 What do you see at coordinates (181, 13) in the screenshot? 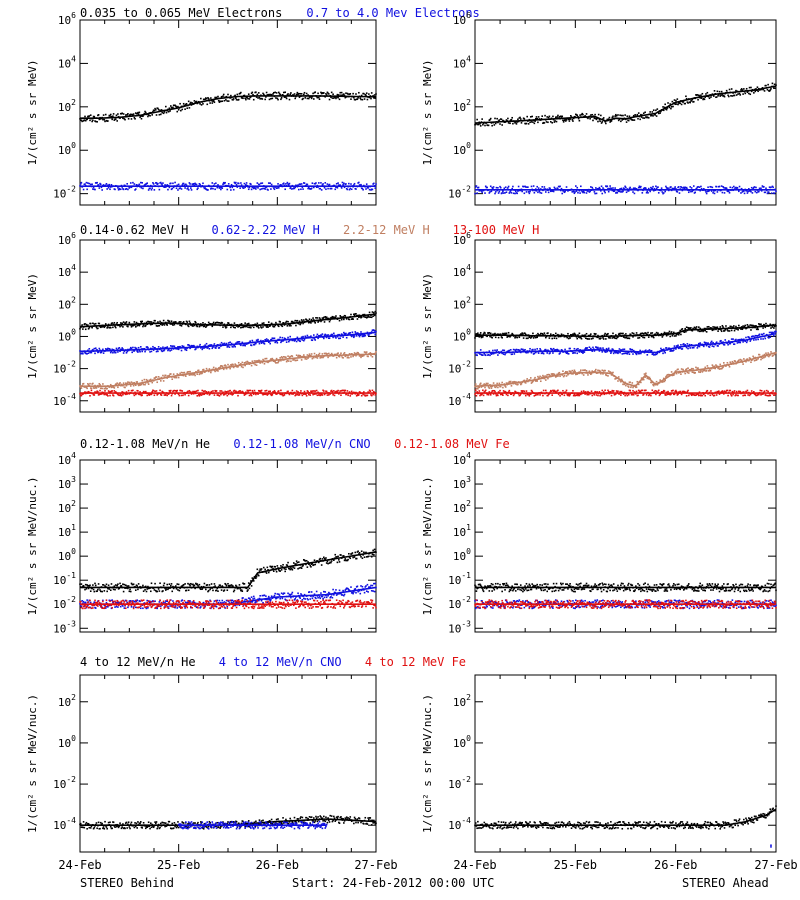
I see `header-label-1: 0.035 to 0.065 MeV Electrons` at bounding box center [181, 13].